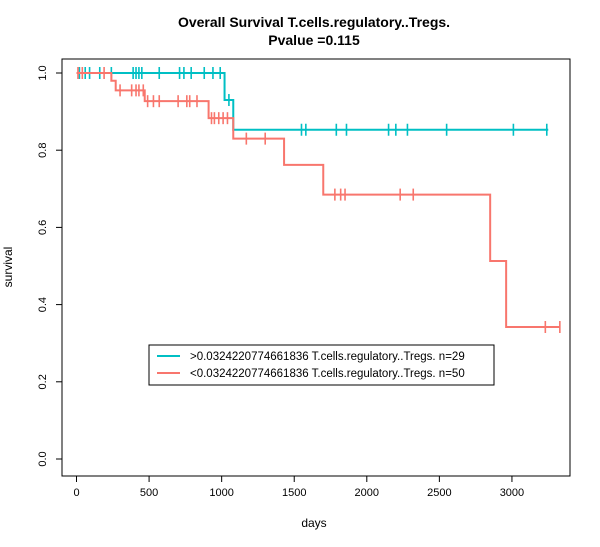 The image size is (600, 547). What do you see at coordinates (367, 493) in the screenshot?
I see `x-tick-label: 2000` at bounding box center [367, 493].